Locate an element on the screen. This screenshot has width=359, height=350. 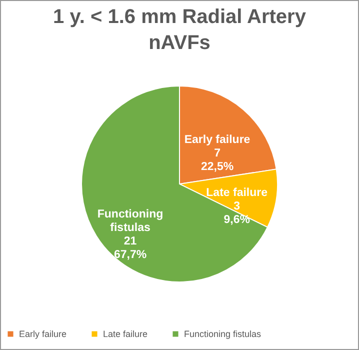
chart-title: 1 y. < 1.6 mm Radial Artery nAVFs is located at coordinates (180, 30).